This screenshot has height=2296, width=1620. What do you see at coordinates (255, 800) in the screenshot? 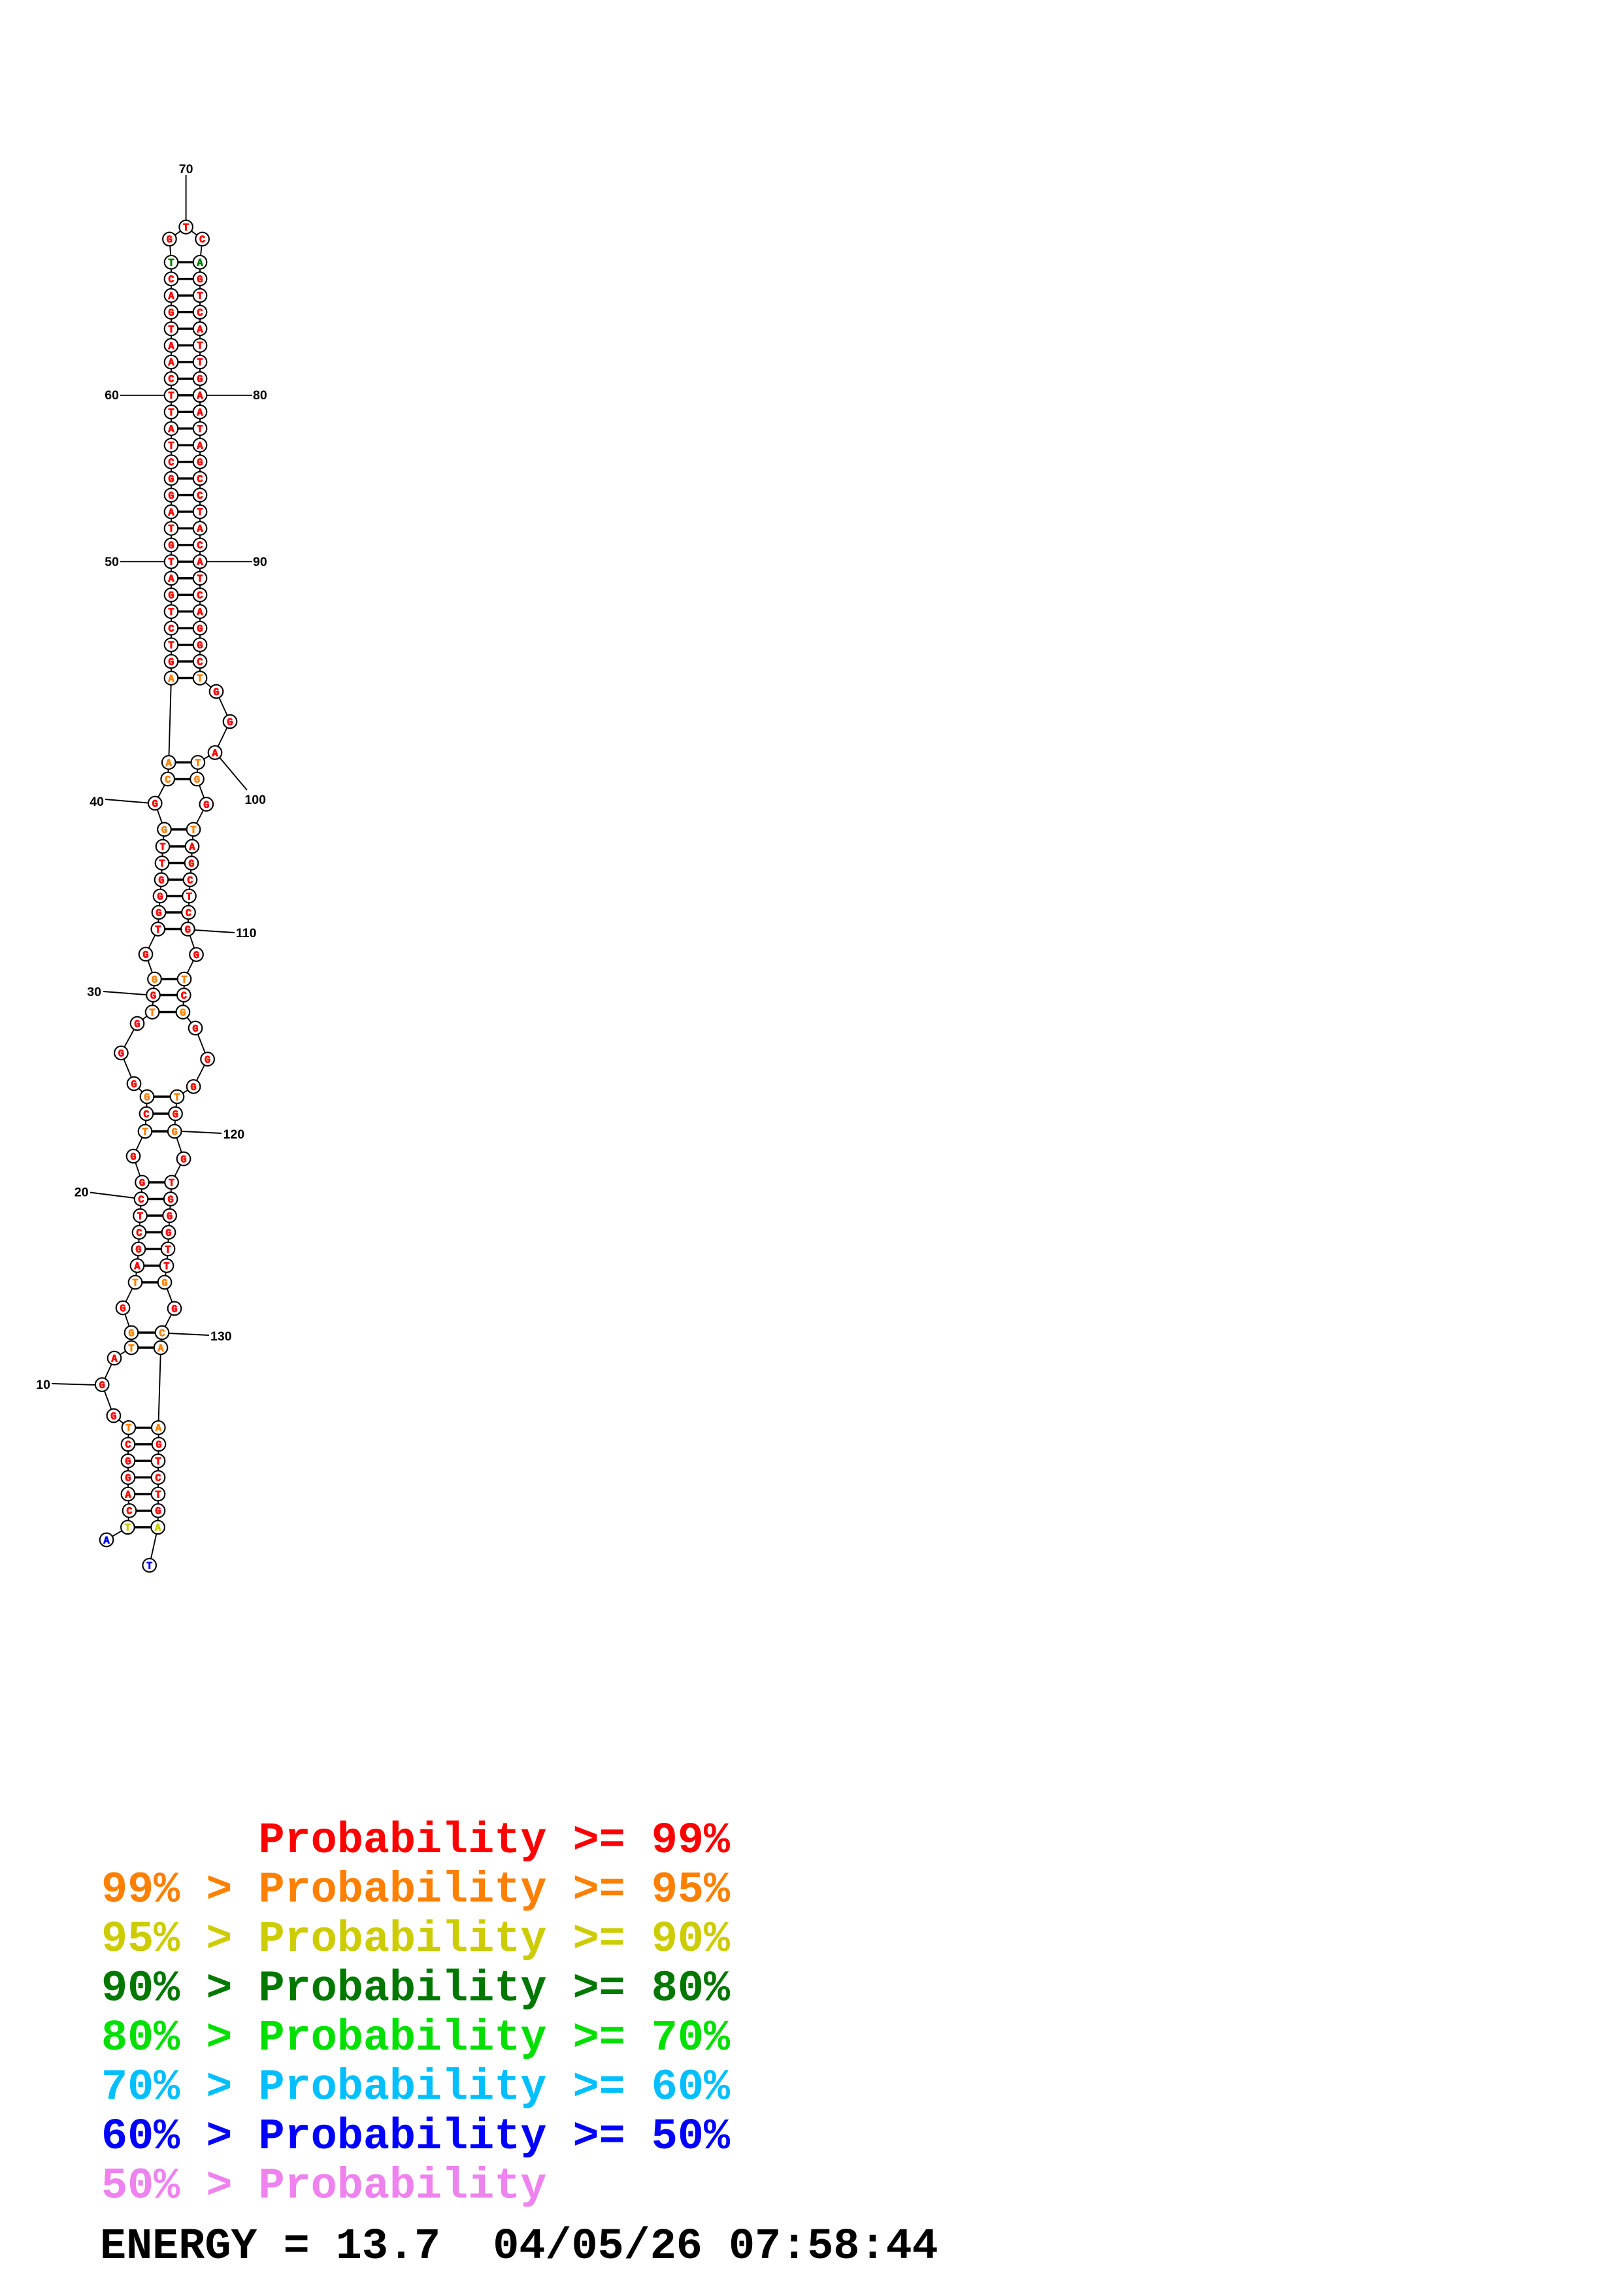
I see `svg-text: 100` at bounding box center [255, 800].